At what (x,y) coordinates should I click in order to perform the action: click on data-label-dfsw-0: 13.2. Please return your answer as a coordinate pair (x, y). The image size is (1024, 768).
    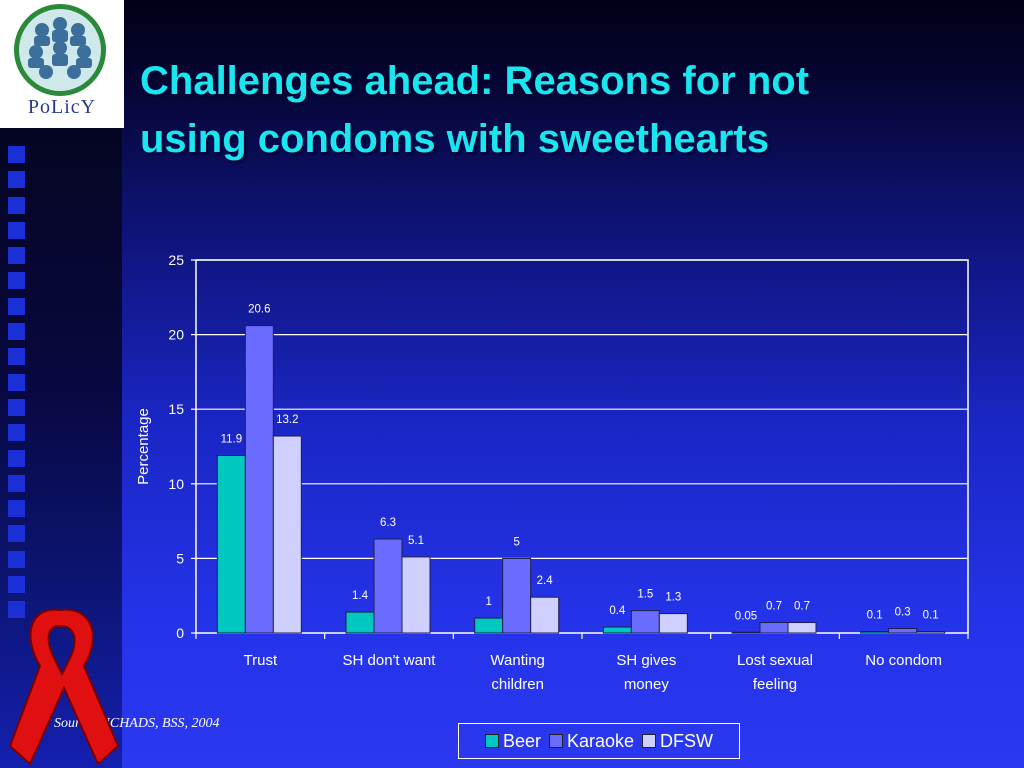
    Looking at the image, I should click on (287, 420).